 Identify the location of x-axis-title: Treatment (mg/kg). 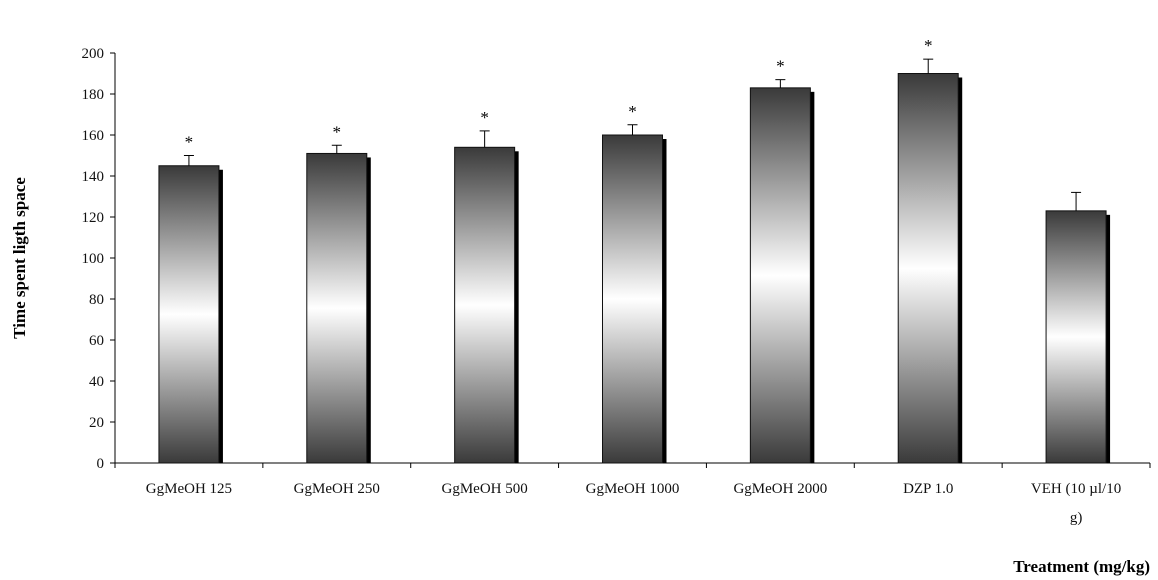
(1081, 566).